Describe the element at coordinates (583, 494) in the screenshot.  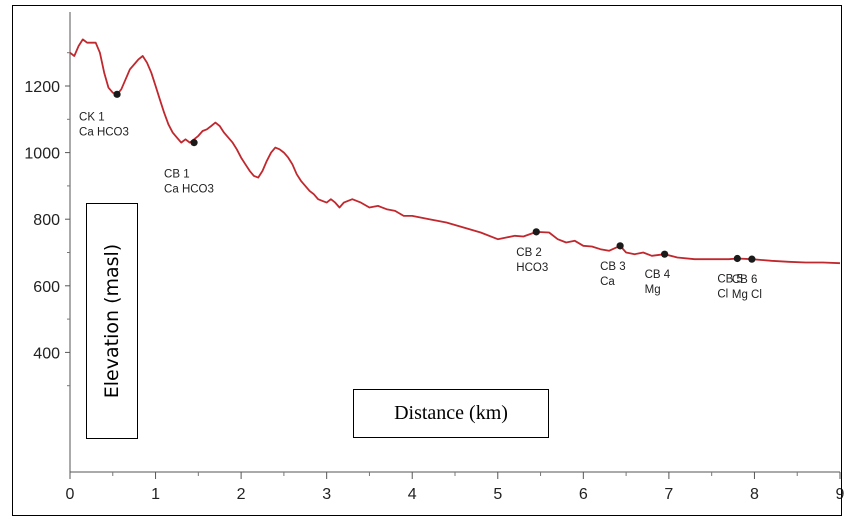
I see `x-tick-label: 6` at that location.